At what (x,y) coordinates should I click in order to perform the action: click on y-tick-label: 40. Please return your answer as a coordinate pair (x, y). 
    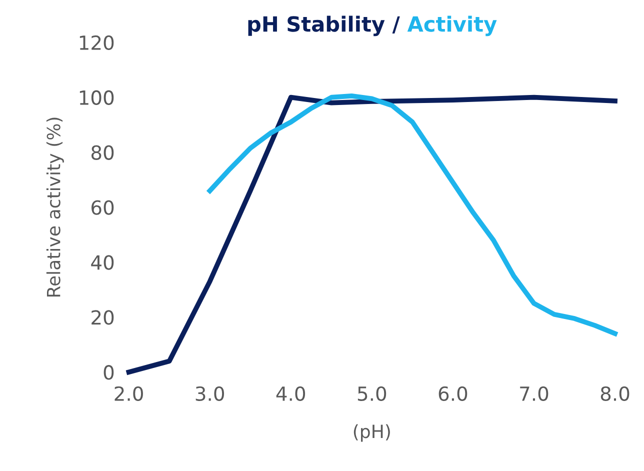
    Looking at the image, I should click on (102, 262).